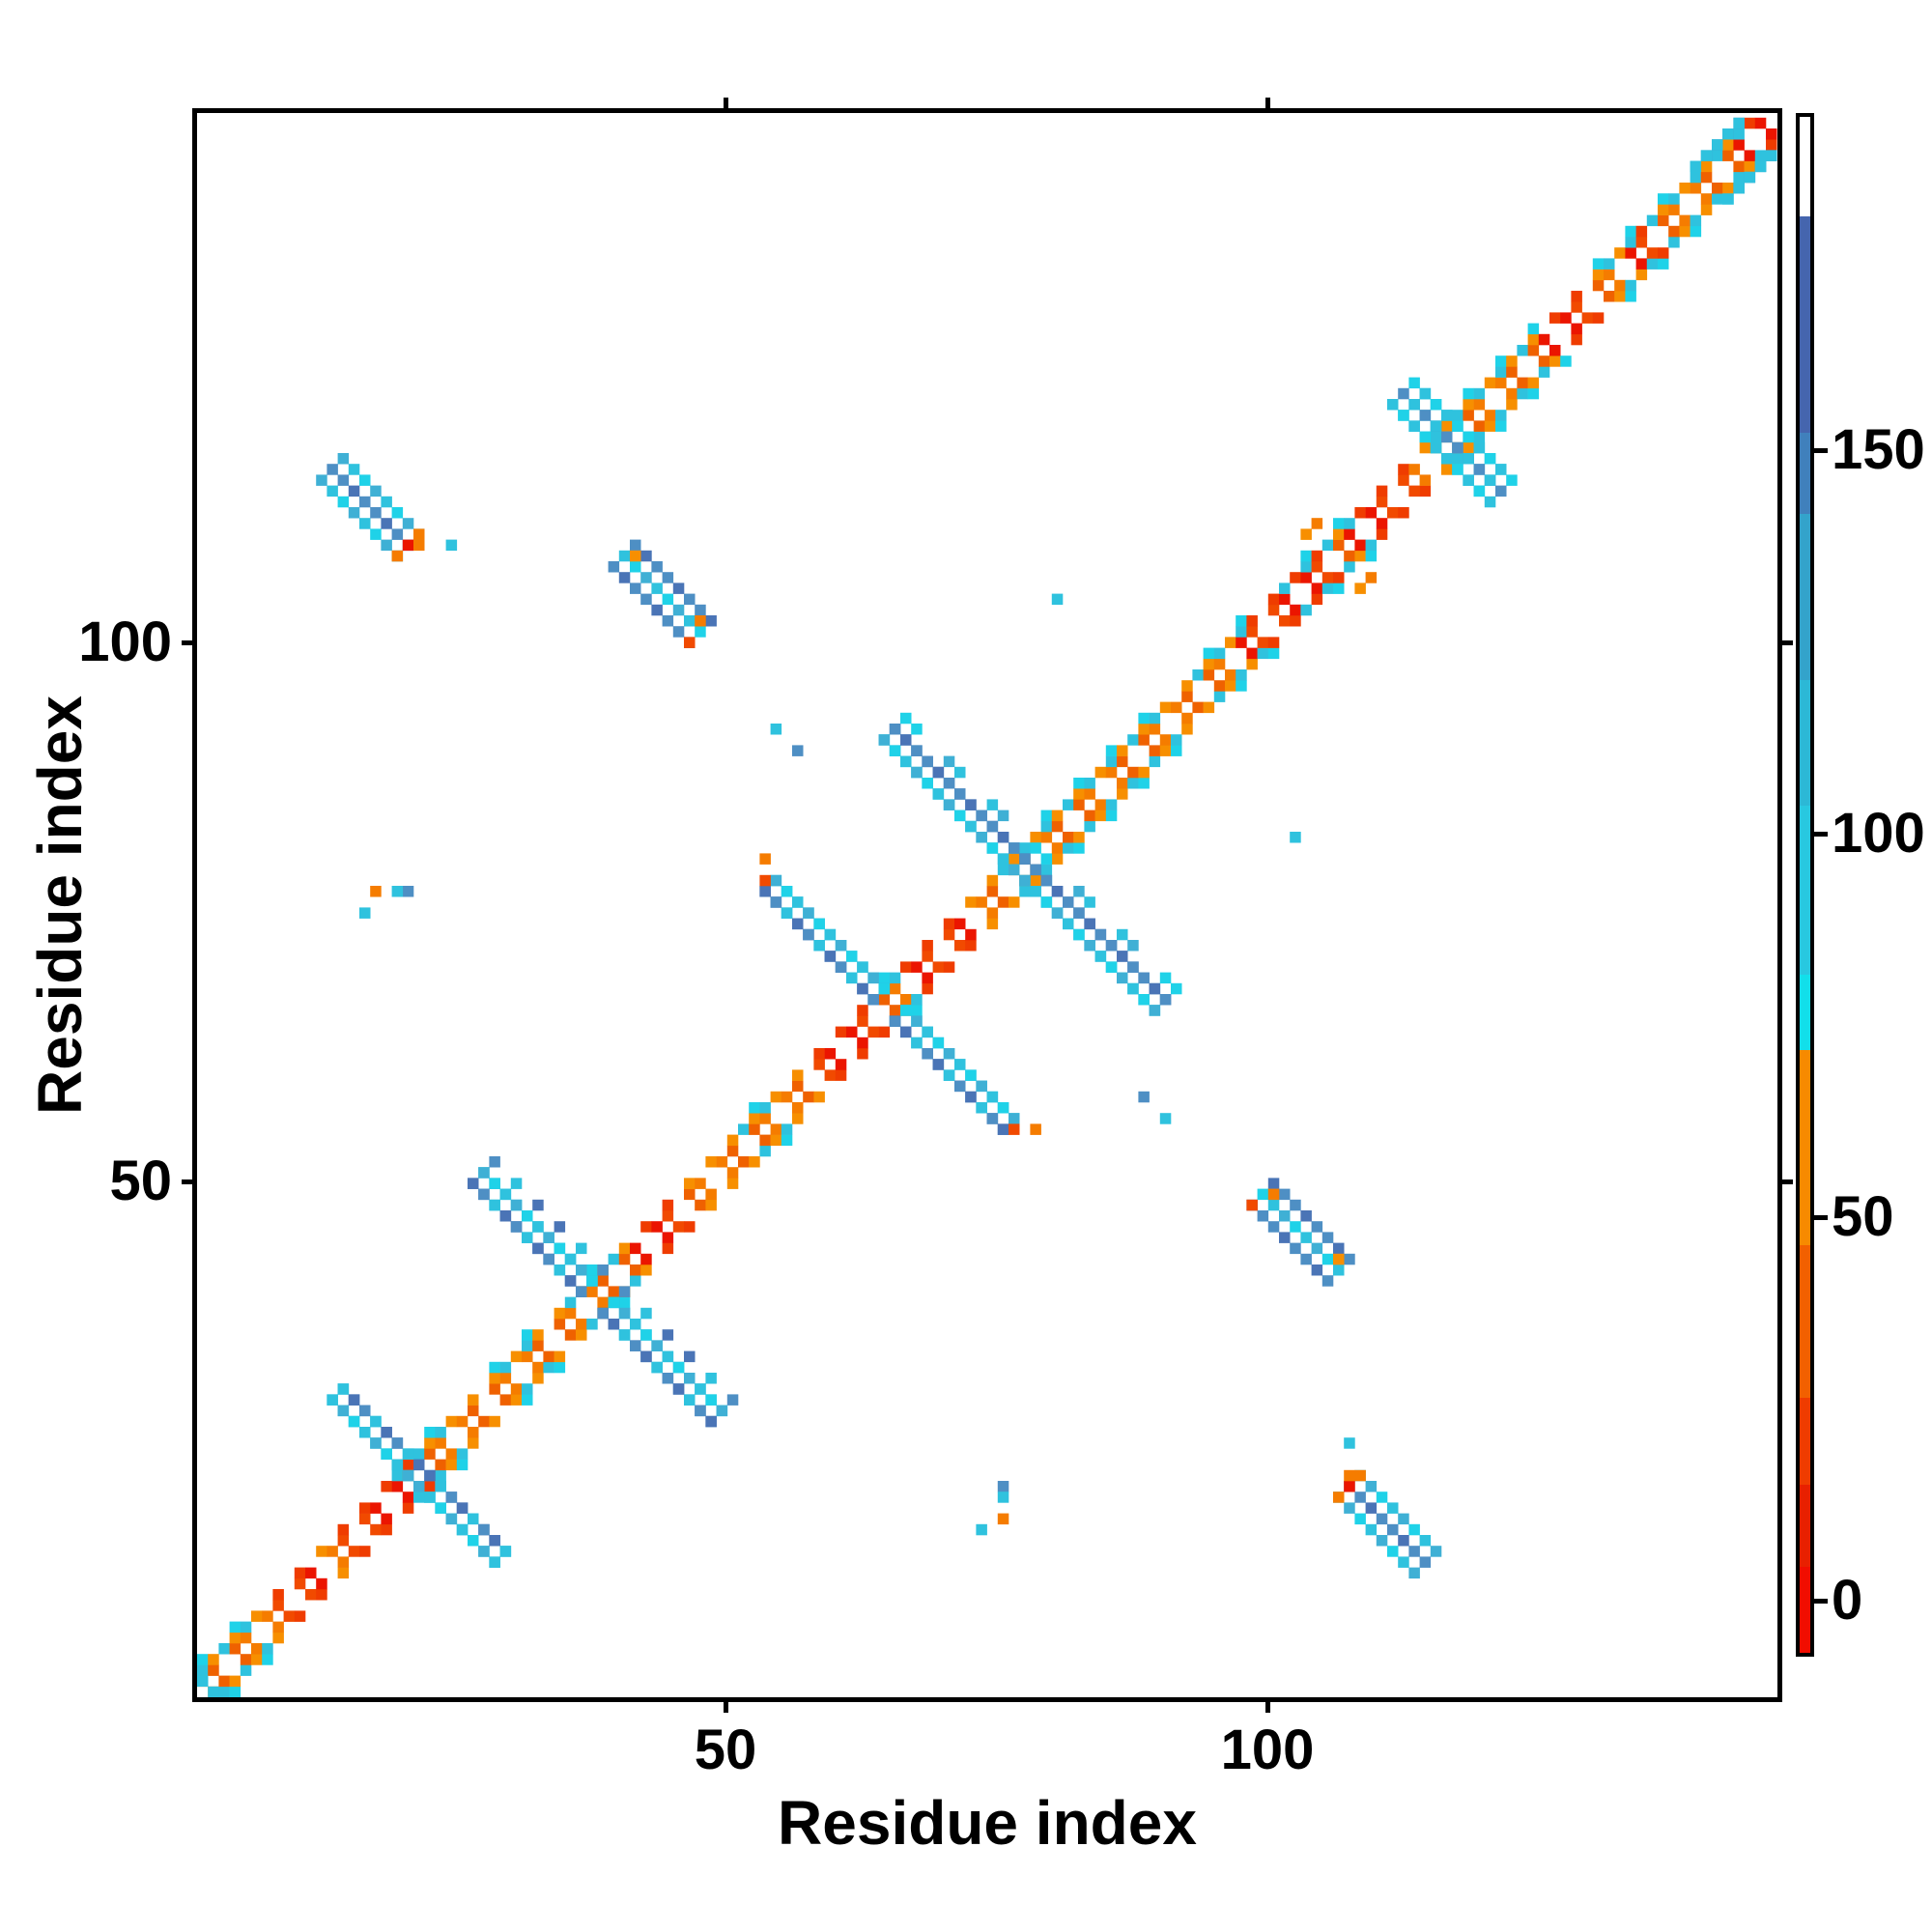 Image resolution: width=1932 pixels, height=1932 pixels. What do you see at coordinates (140, 1181) in the screenshot?
I see `y-tick-label: 50` at bounding box center [140, 1181].